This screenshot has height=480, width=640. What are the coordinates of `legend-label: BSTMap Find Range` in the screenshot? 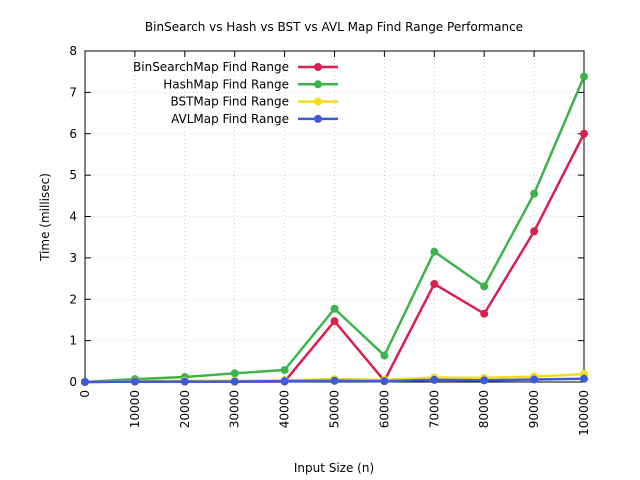 It's located at (229, 102).